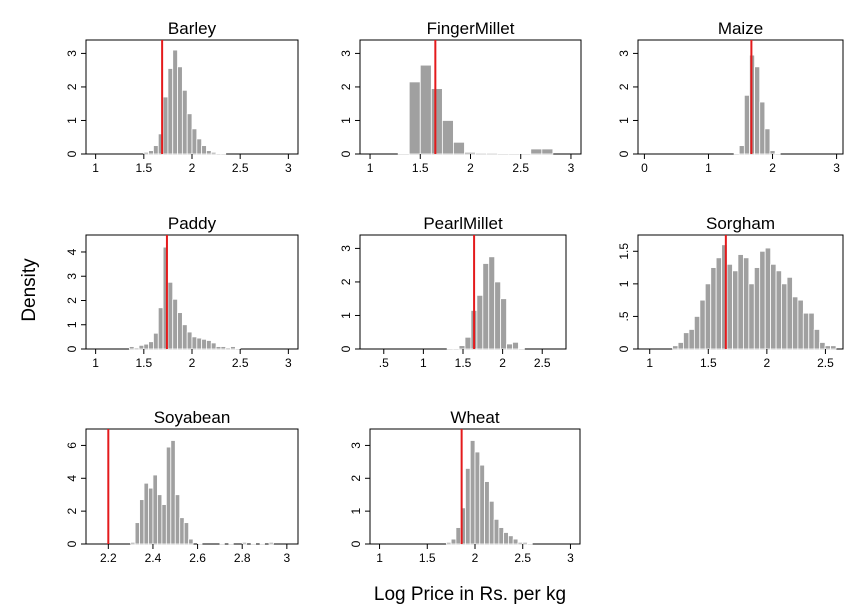  I want to click on panel-title: Soyabean, so click(192, 417).